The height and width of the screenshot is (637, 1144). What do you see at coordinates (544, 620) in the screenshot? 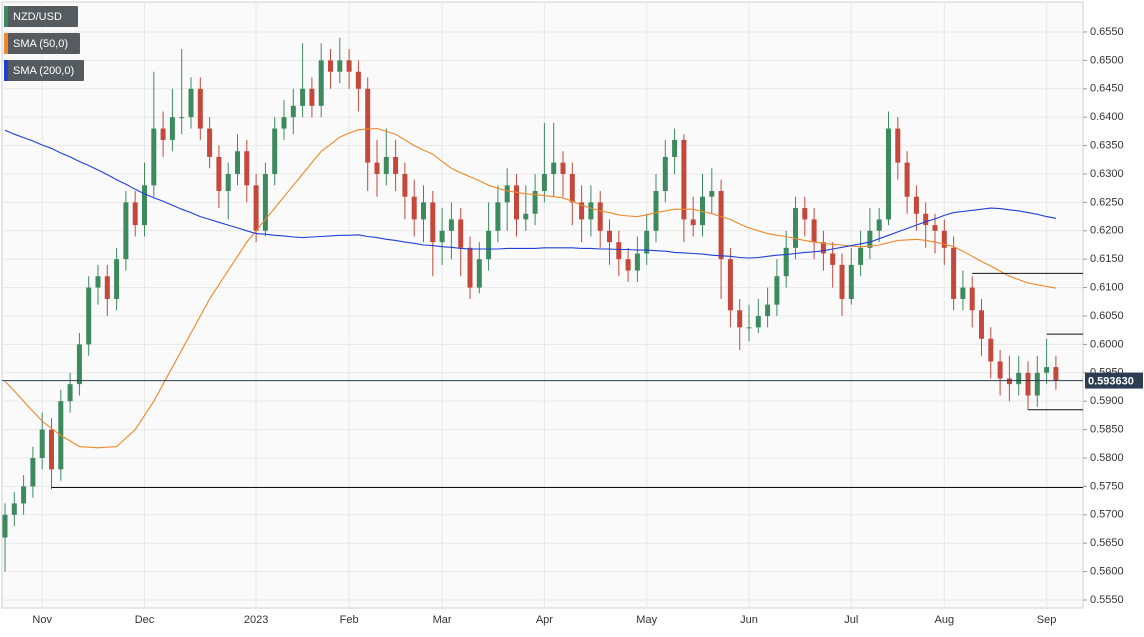
I see `x-tick-label: Apr` at bounding box center [544, 620].